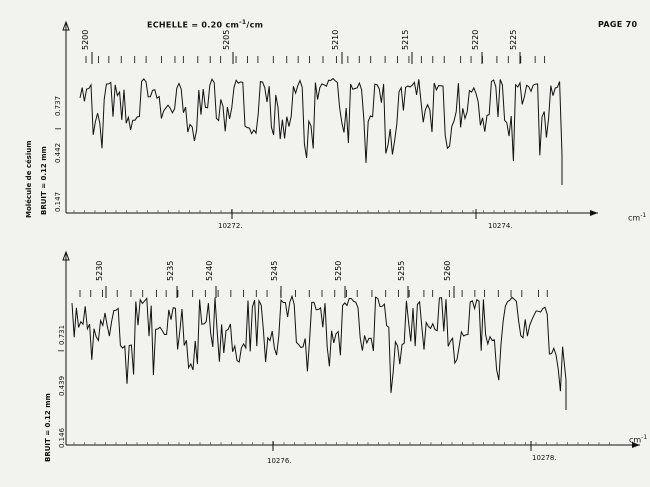 This screenshot has width=650, height=487. What do you see at coordinates (29, 179) in the screenshot?
I see `molecule-title: Molécule de césium` at bounding box center [29, 179].